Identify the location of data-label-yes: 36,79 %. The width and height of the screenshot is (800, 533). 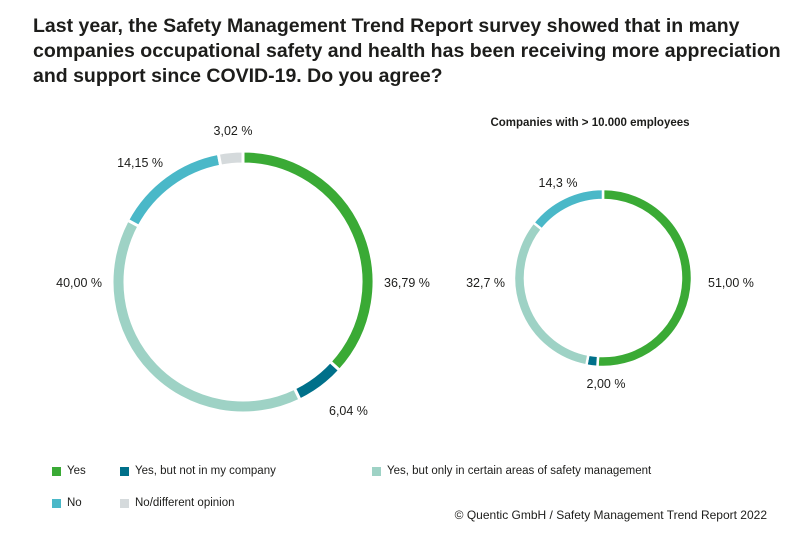
(407, 283).